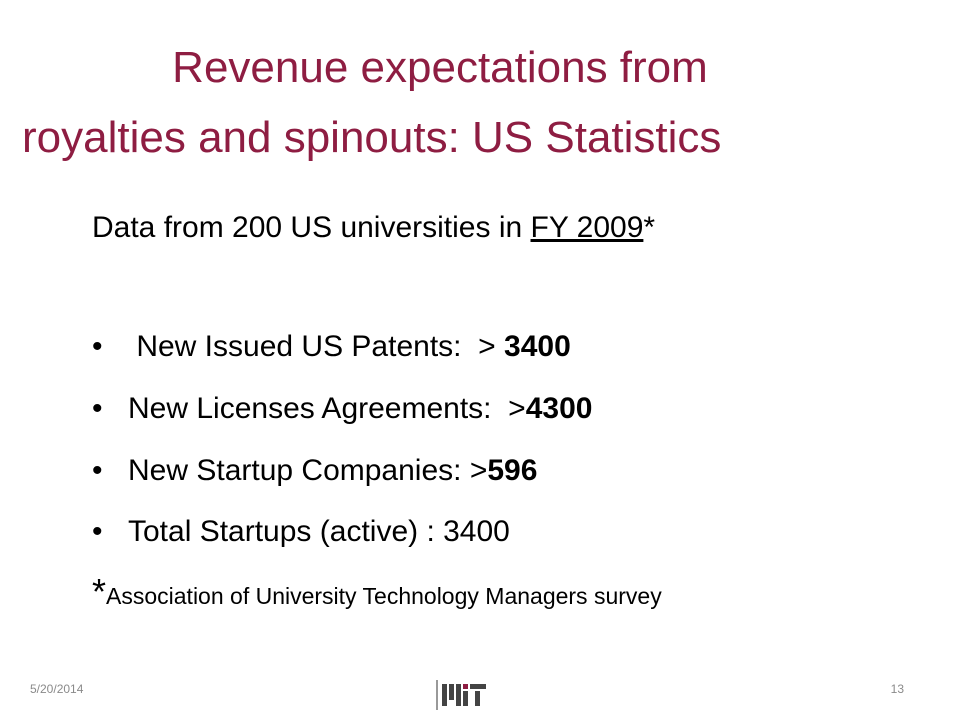 The image size is (960, 720). I want to click on bullet: New Startup Companies: >596, so click(332, 471).